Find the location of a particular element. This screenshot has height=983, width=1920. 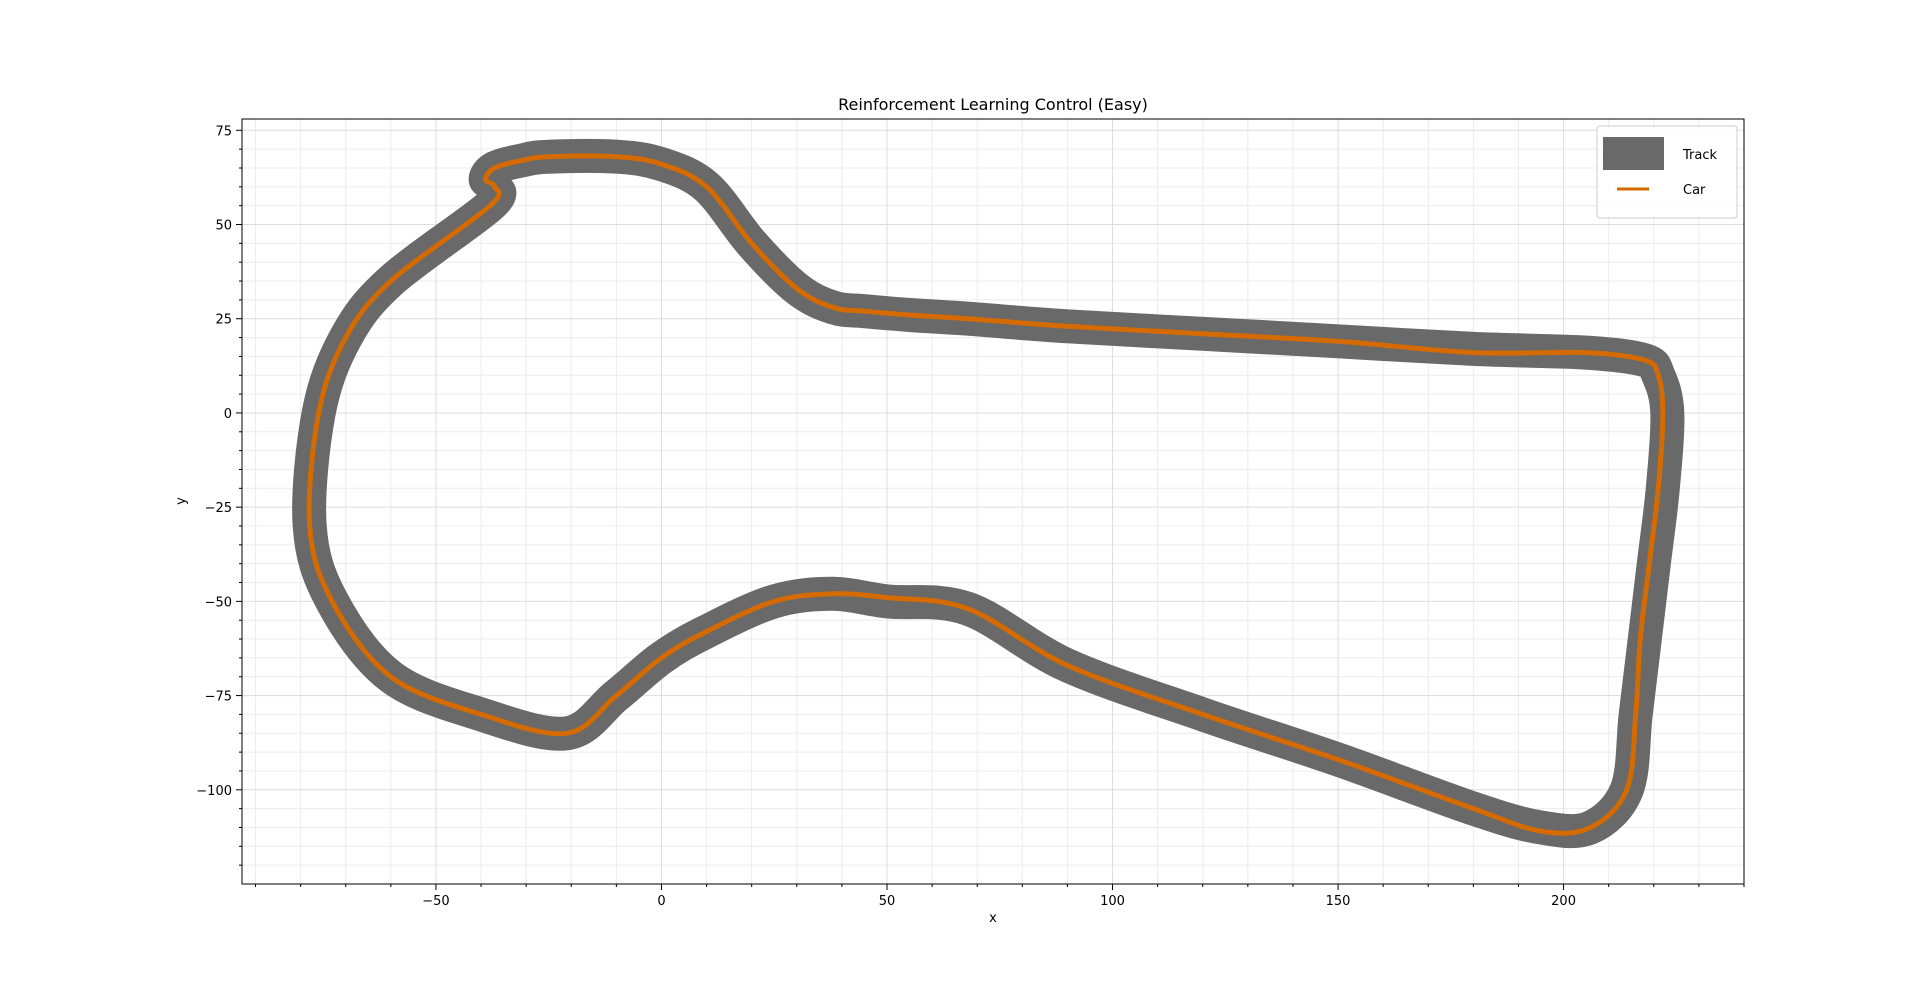

x-tick-label: 0 is located at coordinates (661, 901).